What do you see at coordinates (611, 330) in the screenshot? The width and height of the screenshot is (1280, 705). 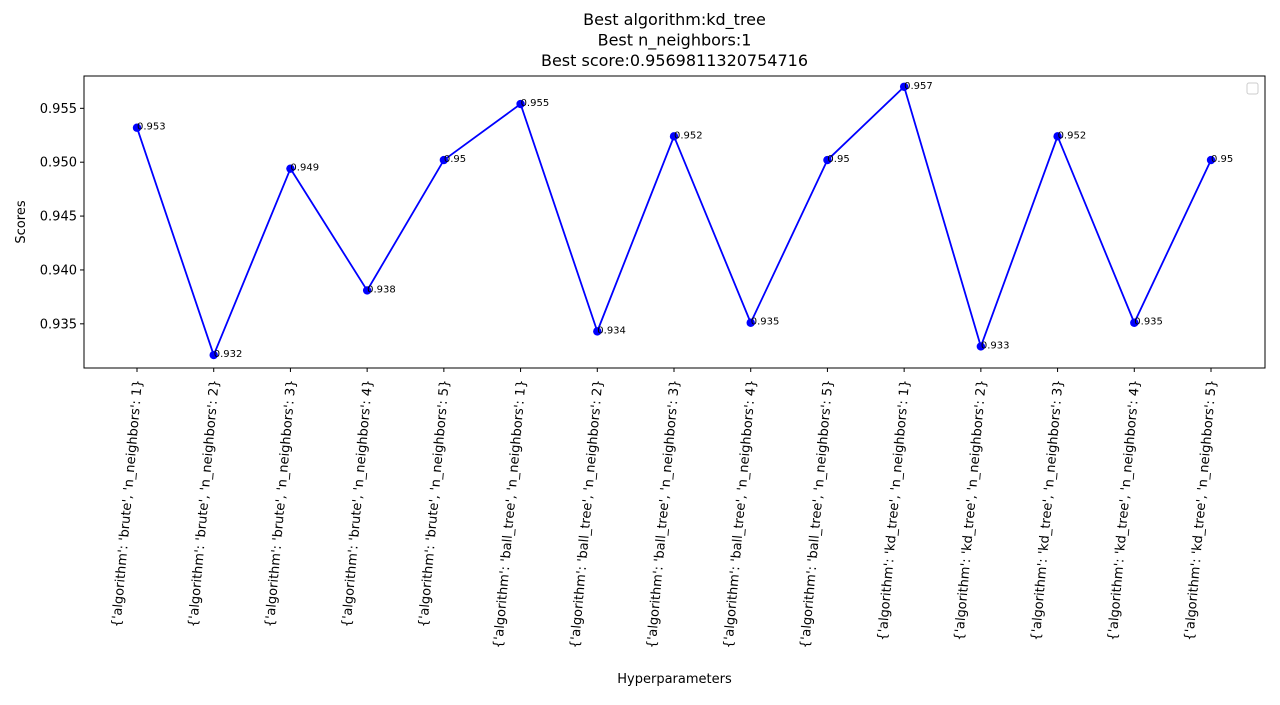 I see `data-label: 0.934` at bounding box center [611, 330].